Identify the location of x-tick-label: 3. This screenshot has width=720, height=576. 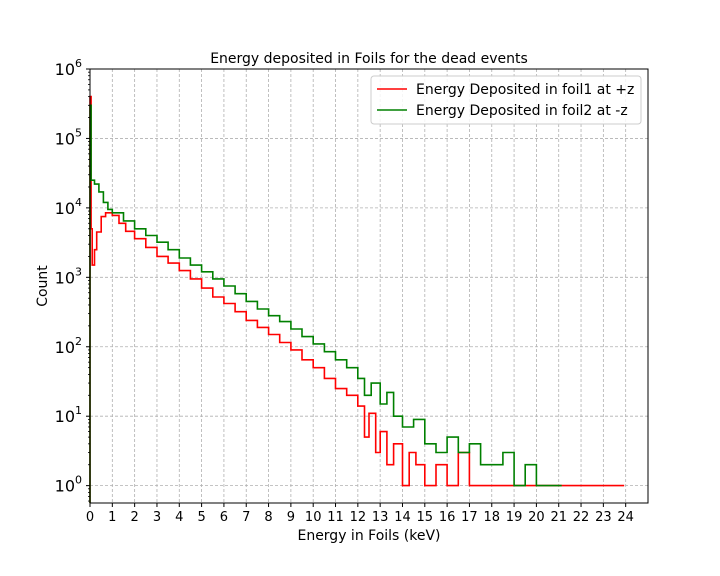
(157, 517).